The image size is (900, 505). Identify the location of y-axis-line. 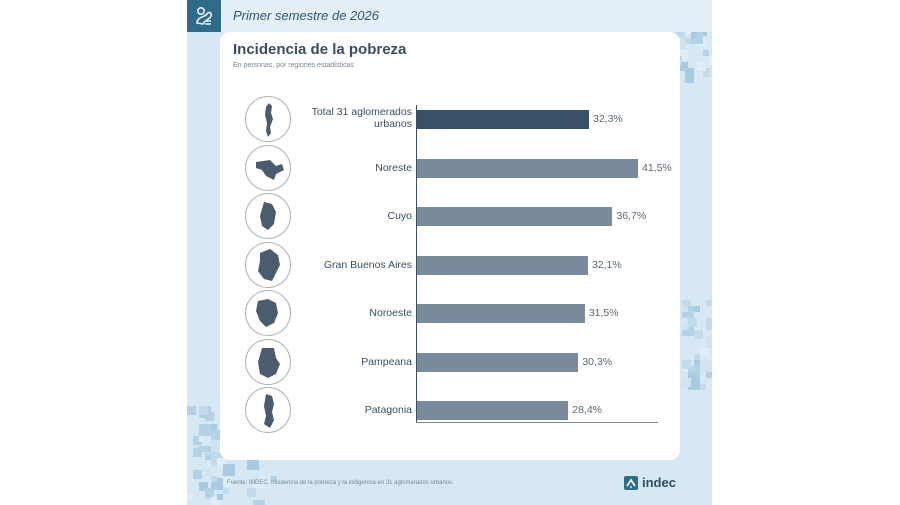
(416, 264).